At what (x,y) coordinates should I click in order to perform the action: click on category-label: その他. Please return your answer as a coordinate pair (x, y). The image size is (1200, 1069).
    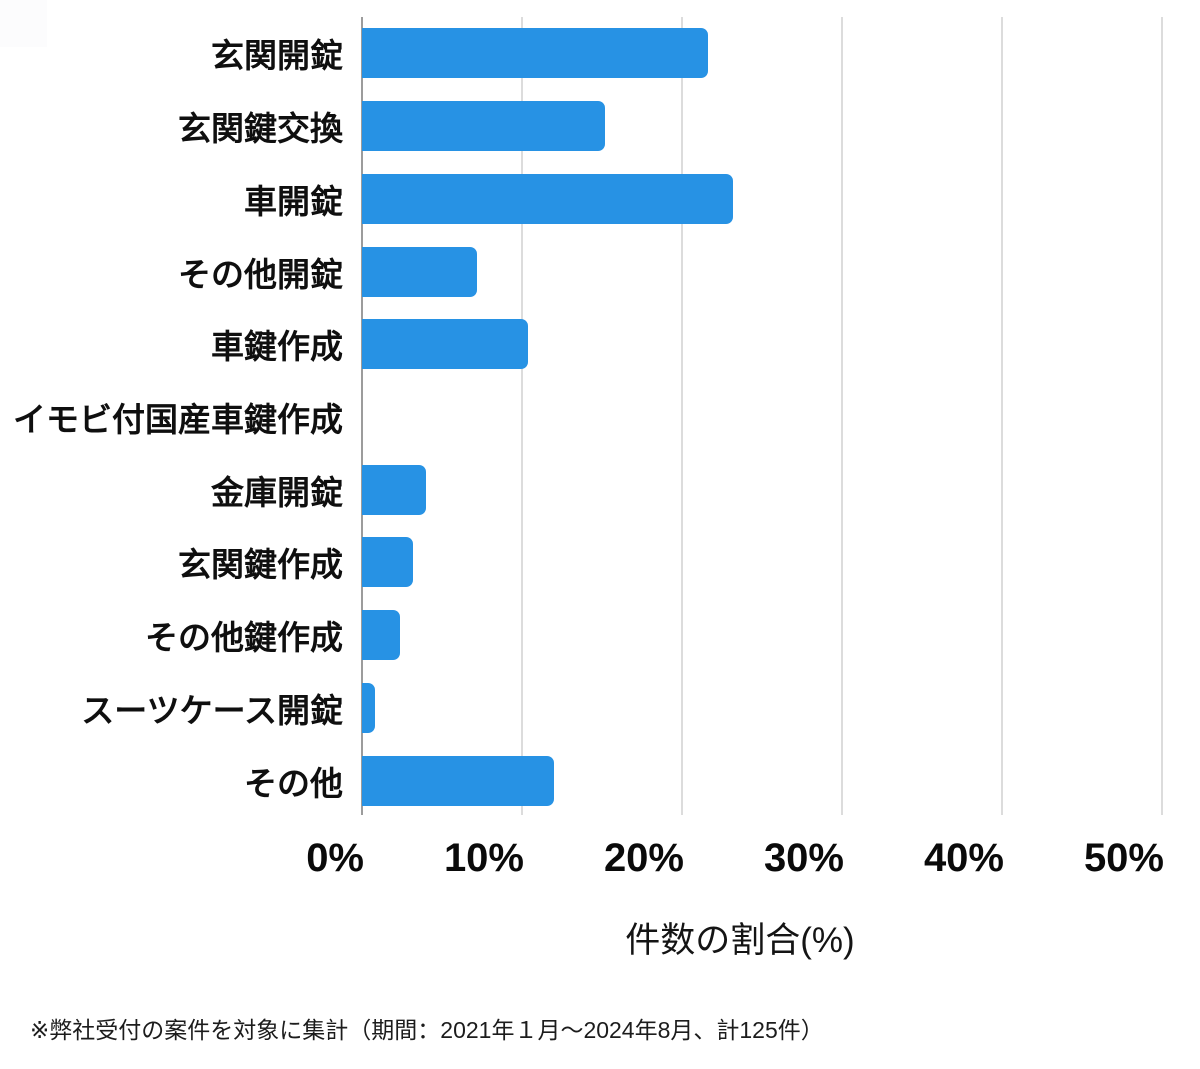
    Looking at the image, I should click on (293, 783).